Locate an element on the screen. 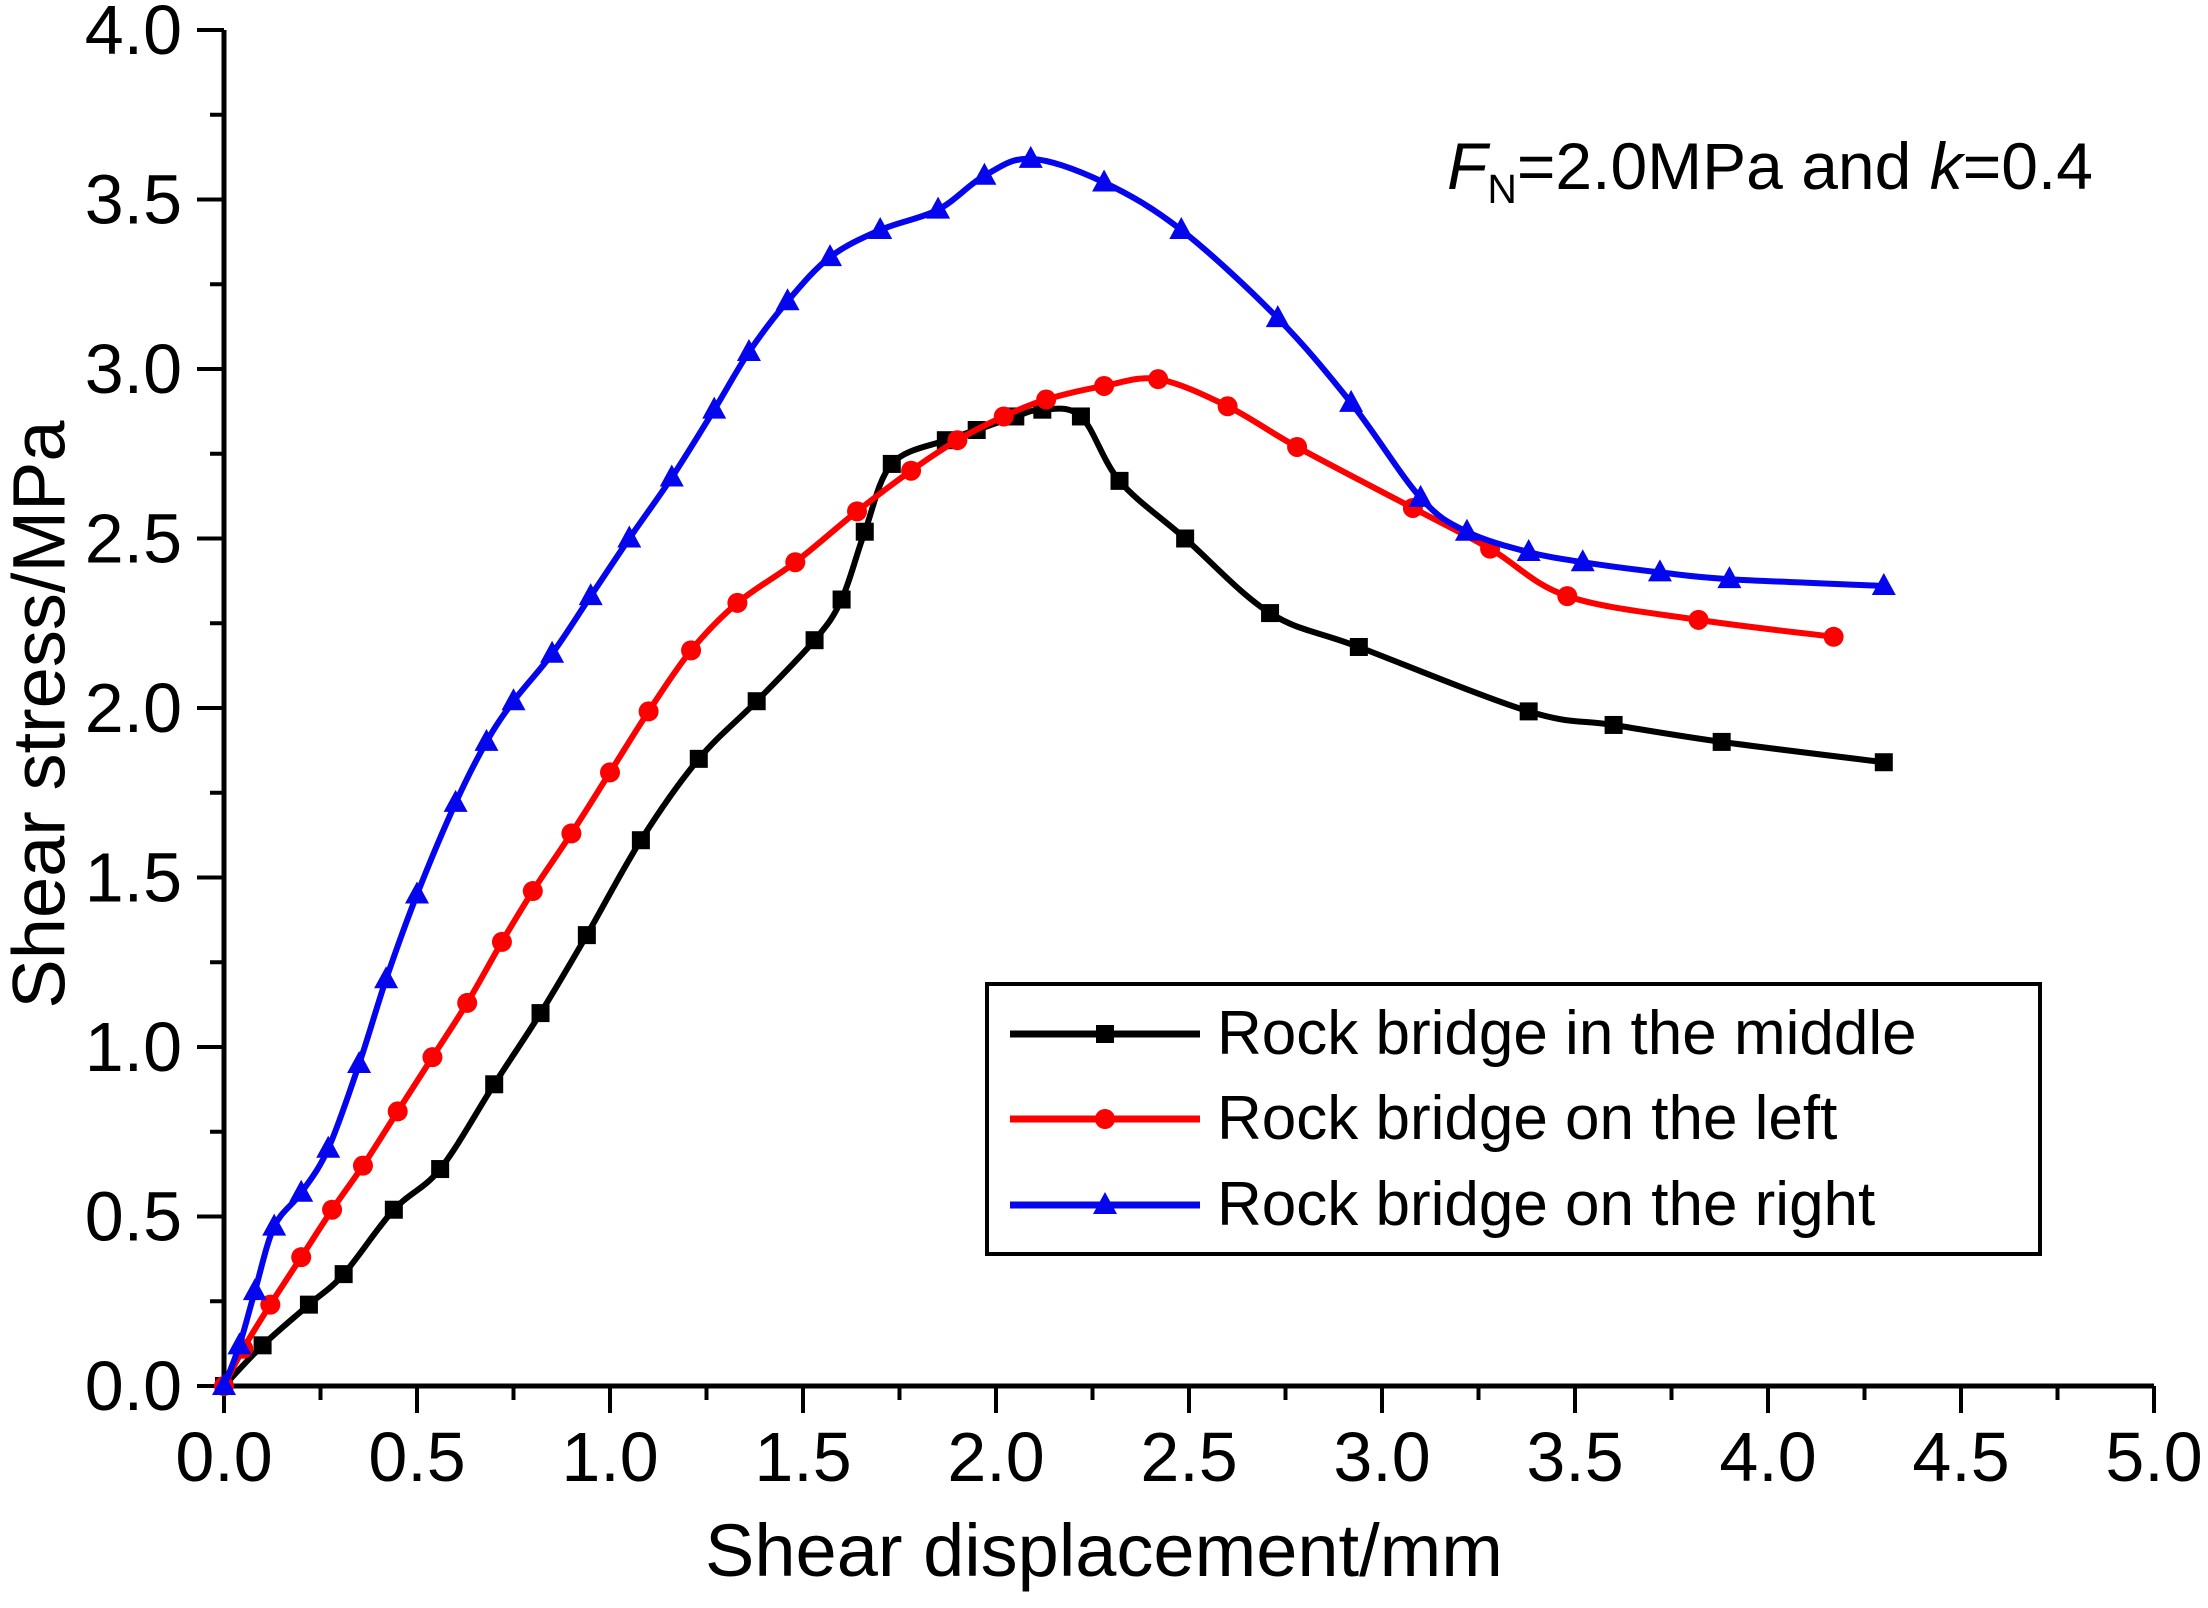  y-tick-label: 3.5 is located at coordinates (133, 200).